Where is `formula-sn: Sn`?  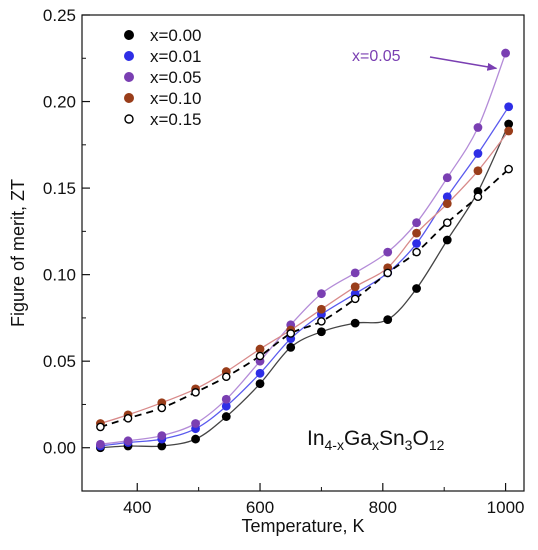 formula-sn: Sn is located at coordinates (392, 438).